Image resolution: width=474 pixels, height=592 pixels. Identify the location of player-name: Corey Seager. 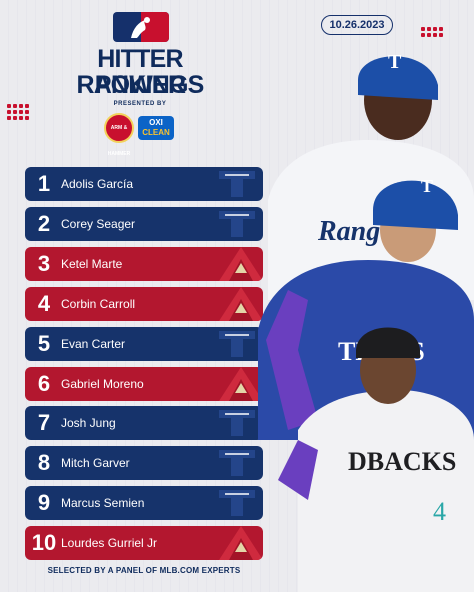
(98, 223).